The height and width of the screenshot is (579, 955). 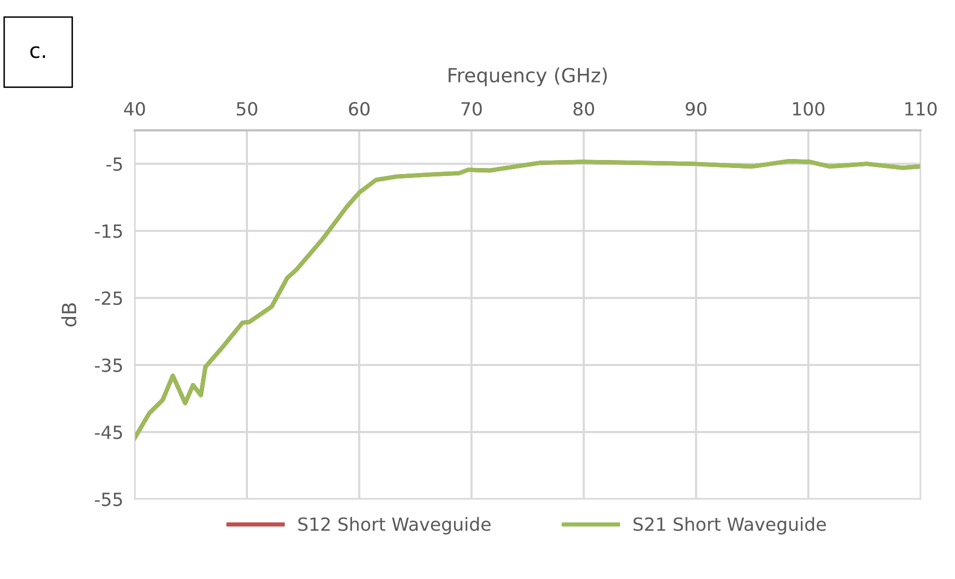 What do you see at coordinates (134, 109) in the screenshot?
I see `x-tick-label: 40` at bounding box center [134, 109].